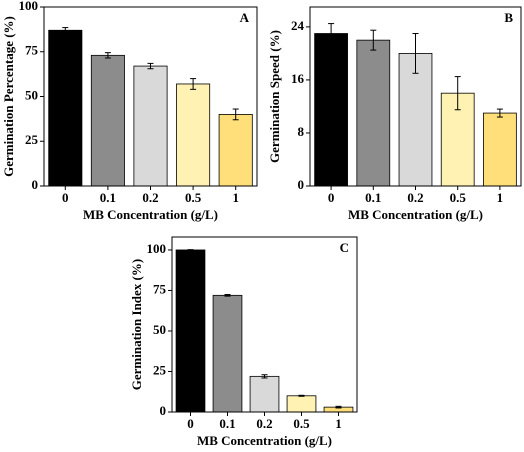 This screenshot has height=452, width=524. What do you see at coordinates (8, 96) in the screenshot?
I see `y-axis-title: Germination Percentage (%)` at bounding box center [8, 96].